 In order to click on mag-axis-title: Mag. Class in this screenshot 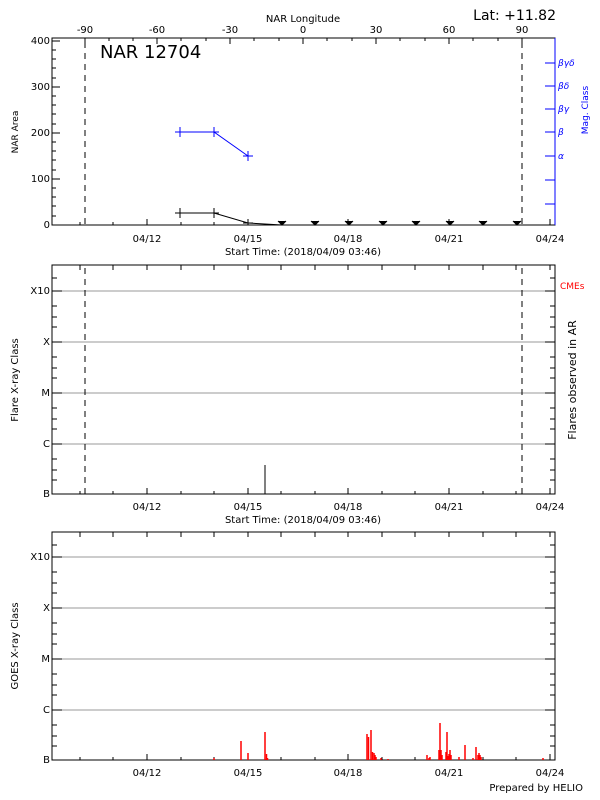, I will do `click(586, 109)`.